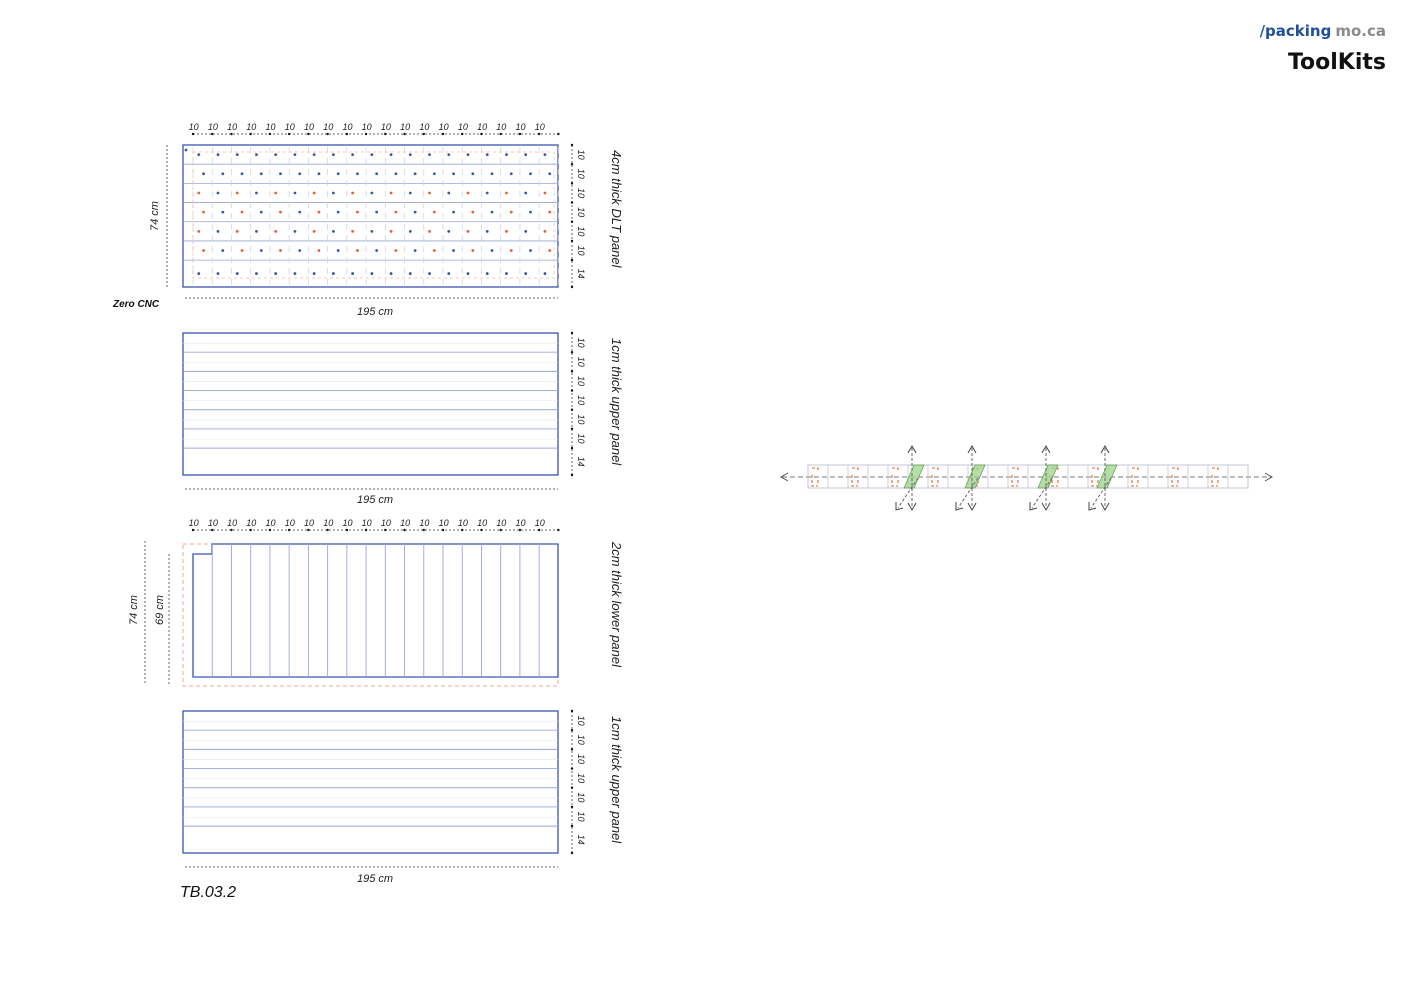 The height and width of the screenshot is (1000, 1414). Describe the element at coordinates (155, 216) in the screenshot. I see `panel-dlt-height-label: 74 cm` at that location.